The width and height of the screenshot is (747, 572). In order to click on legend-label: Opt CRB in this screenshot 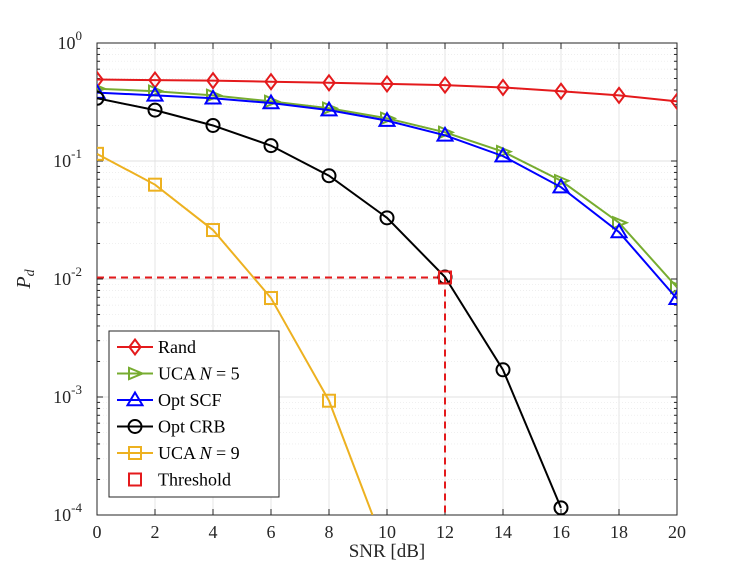, I will do `click(192, 427)`.